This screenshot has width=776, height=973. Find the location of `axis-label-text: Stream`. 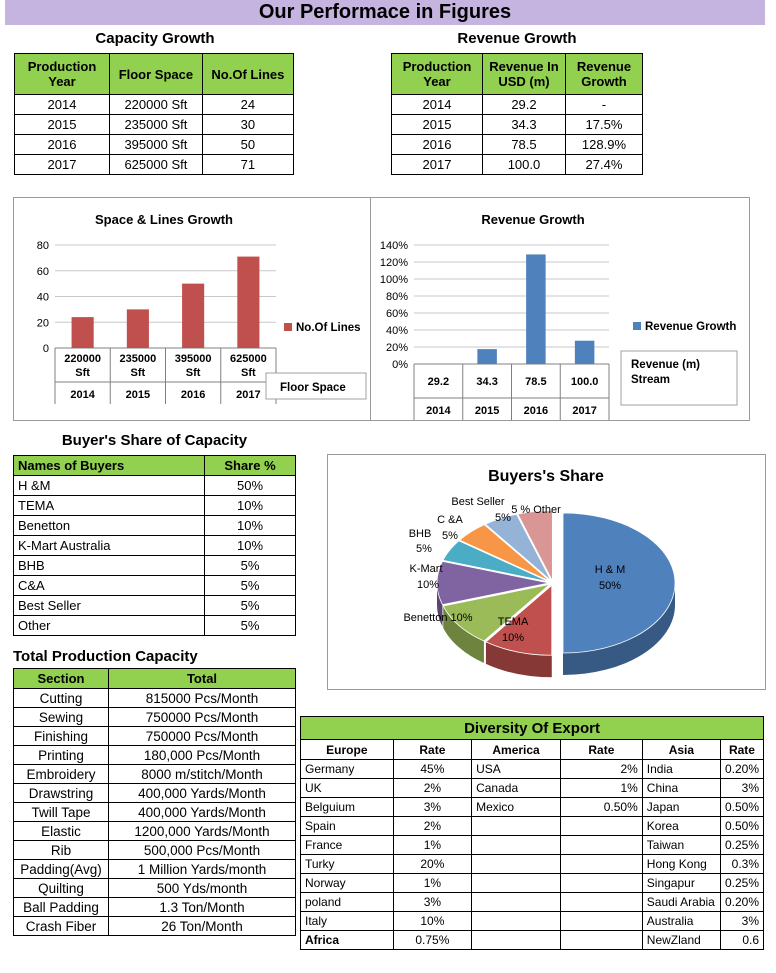

axis-label-text: Stream is located at coordinates (650, 380).